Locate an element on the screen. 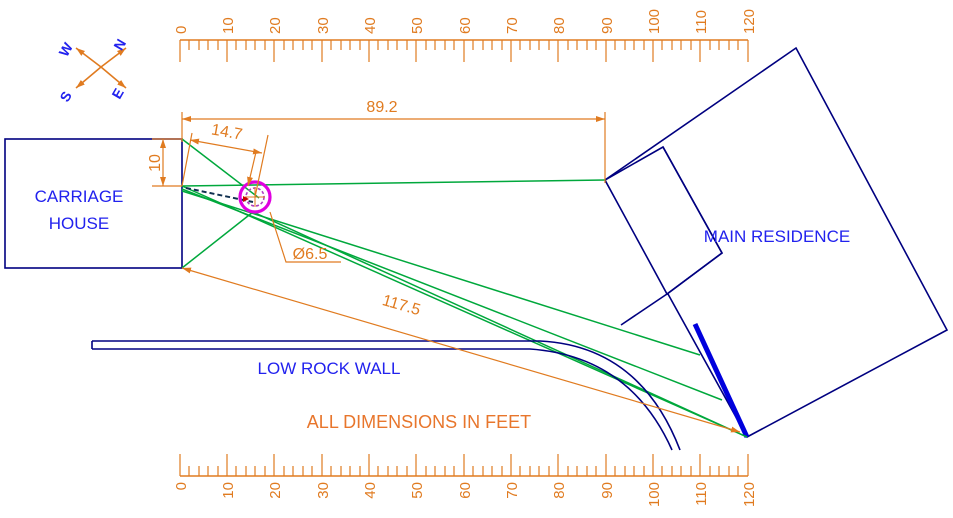 Image resolution: width=953 pixels, height=518 pixels. ruler-bottom: 0 10 20 30 40 50 60 70 80 90 100 110 120 is located at coordinates (465, 480).